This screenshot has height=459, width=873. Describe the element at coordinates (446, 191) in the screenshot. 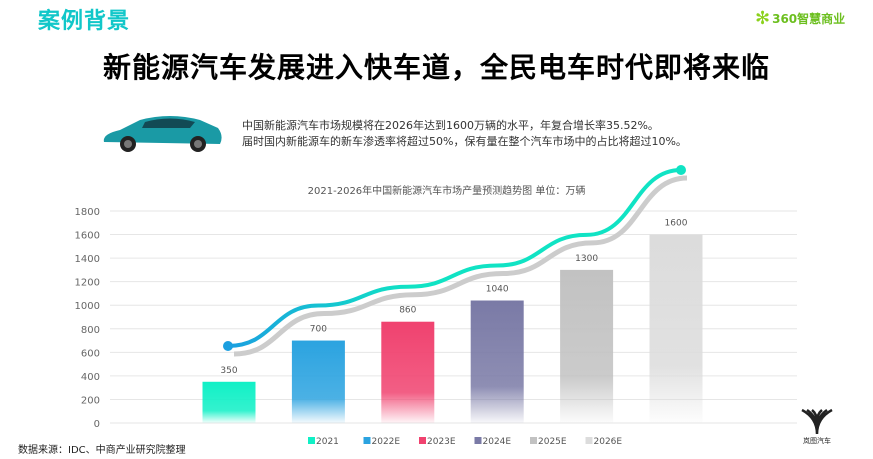

I see `chart-title: 2021-2026年中国新能源汽车市场产量预测趋势图 单位：万辆` at that location.